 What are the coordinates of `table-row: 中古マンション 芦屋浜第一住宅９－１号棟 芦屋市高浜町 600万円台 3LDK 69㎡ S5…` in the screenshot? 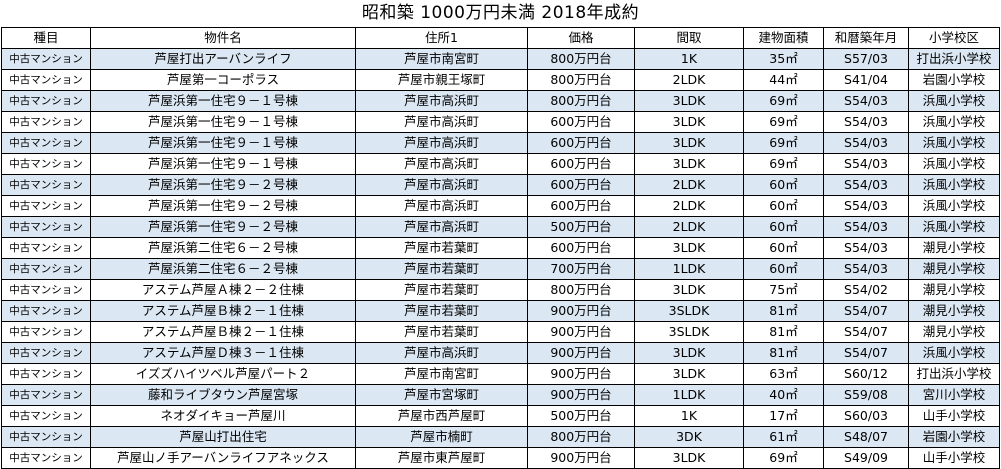 It's located at (500, 164).